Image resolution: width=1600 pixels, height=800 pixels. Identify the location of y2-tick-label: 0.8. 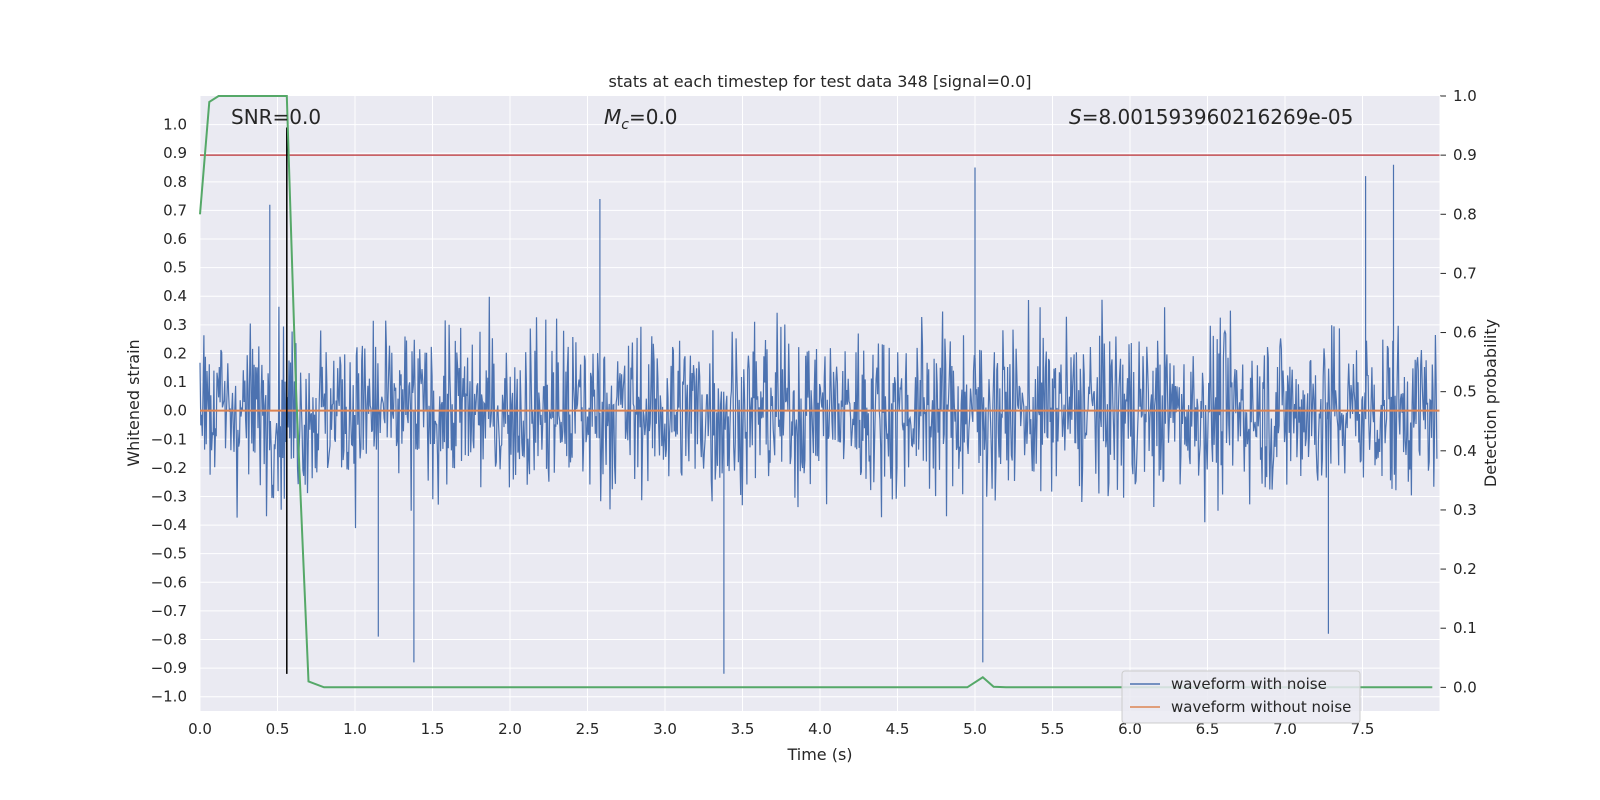
(1465, 214).